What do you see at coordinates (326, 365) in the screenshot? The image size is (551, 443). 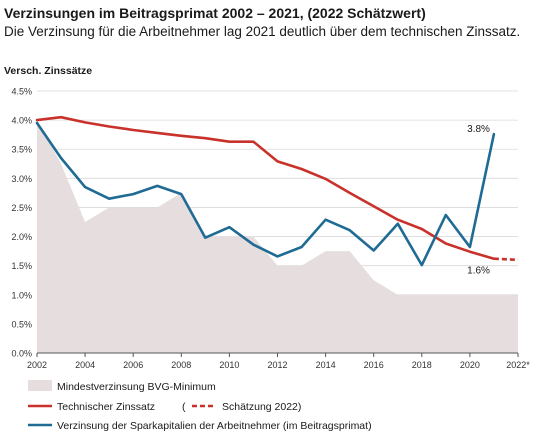 I see `x-tick-label: 2014` at bounding box center [326, 365].